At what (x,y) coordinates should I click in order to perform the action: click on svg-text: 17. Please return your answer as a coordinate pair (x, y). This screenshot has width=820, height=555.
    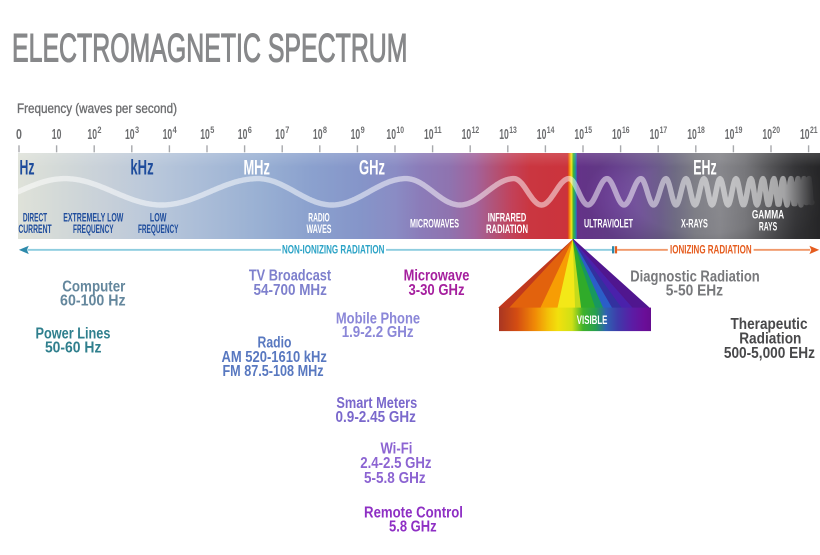
    Looking at the image, I should click on (664, 130).